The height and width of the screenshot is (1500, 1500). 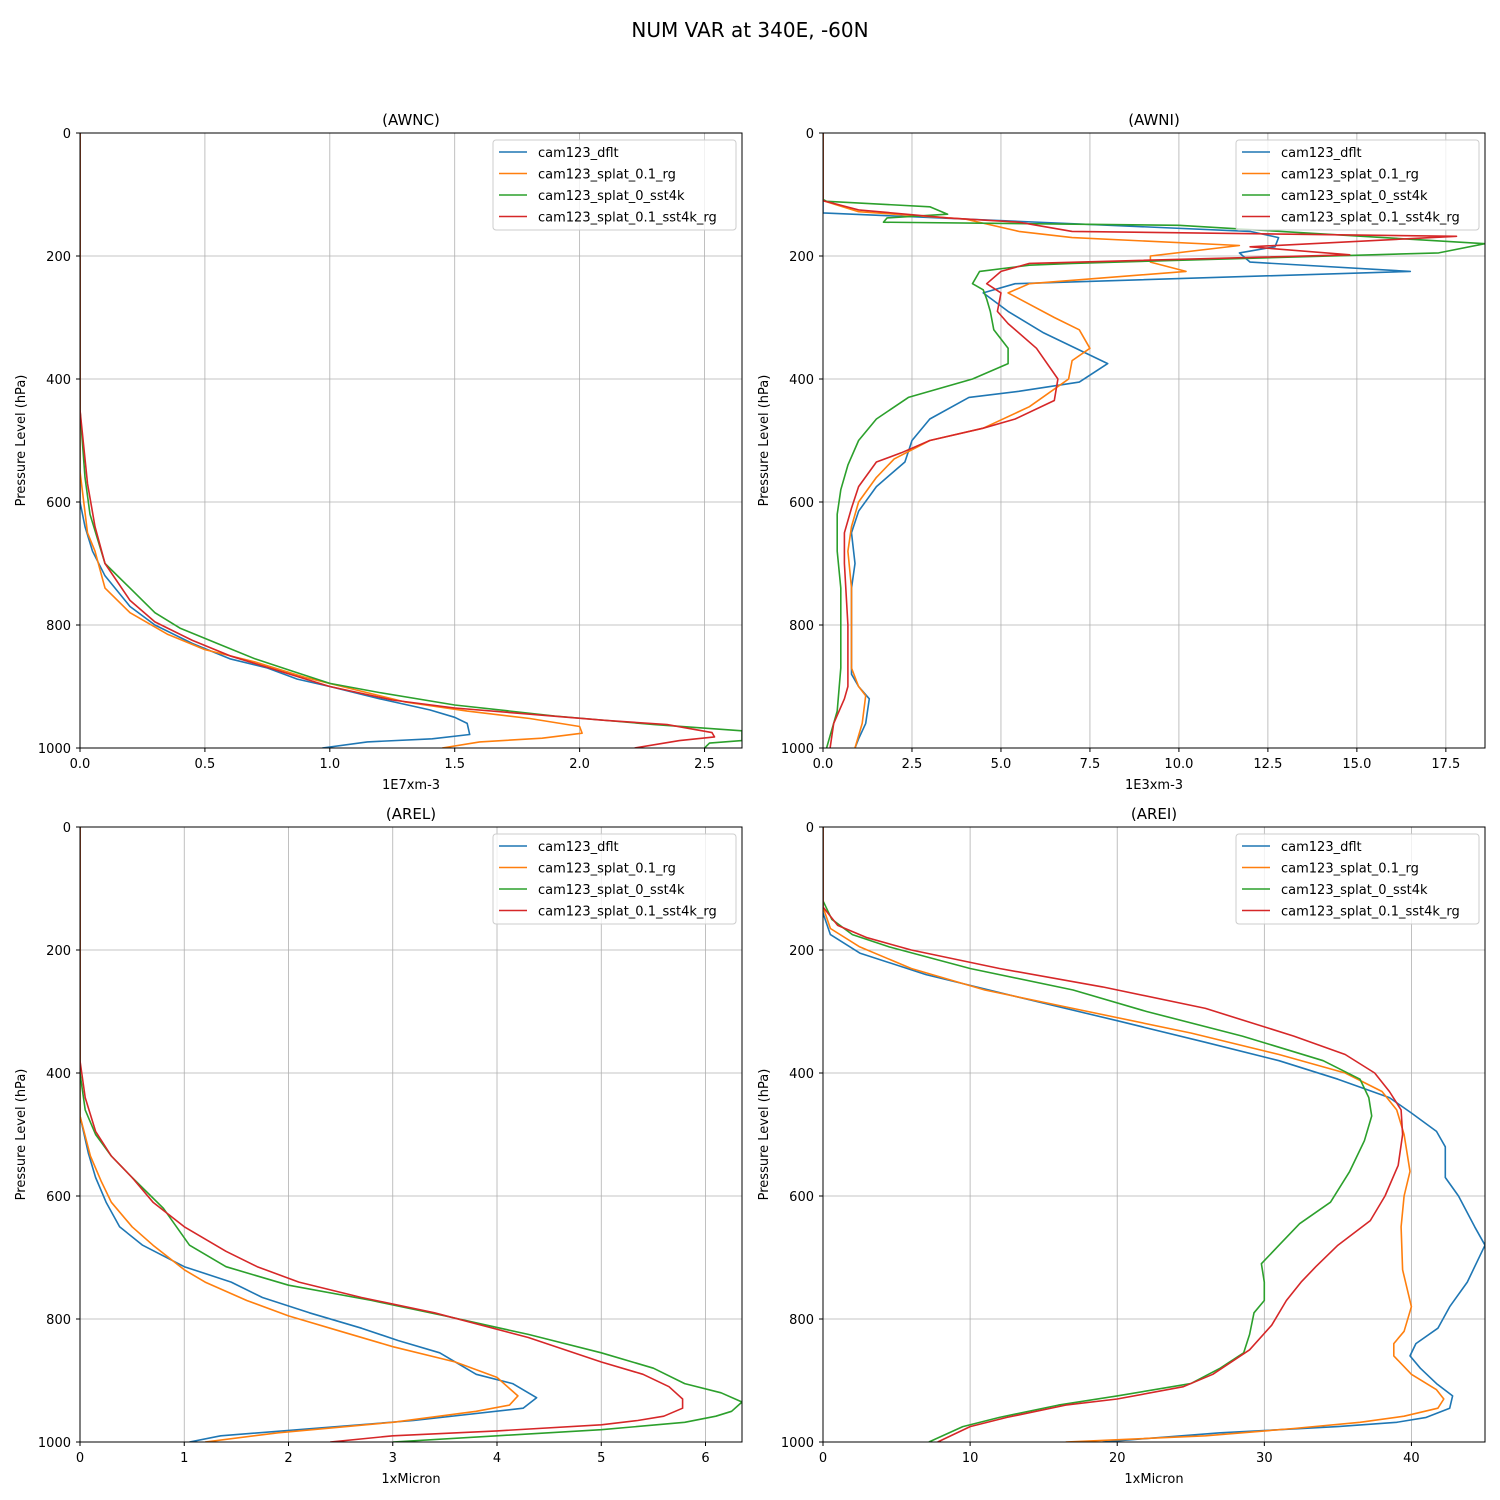 I want to click on x-tick-label: 5, so click(x=601, y=1458).